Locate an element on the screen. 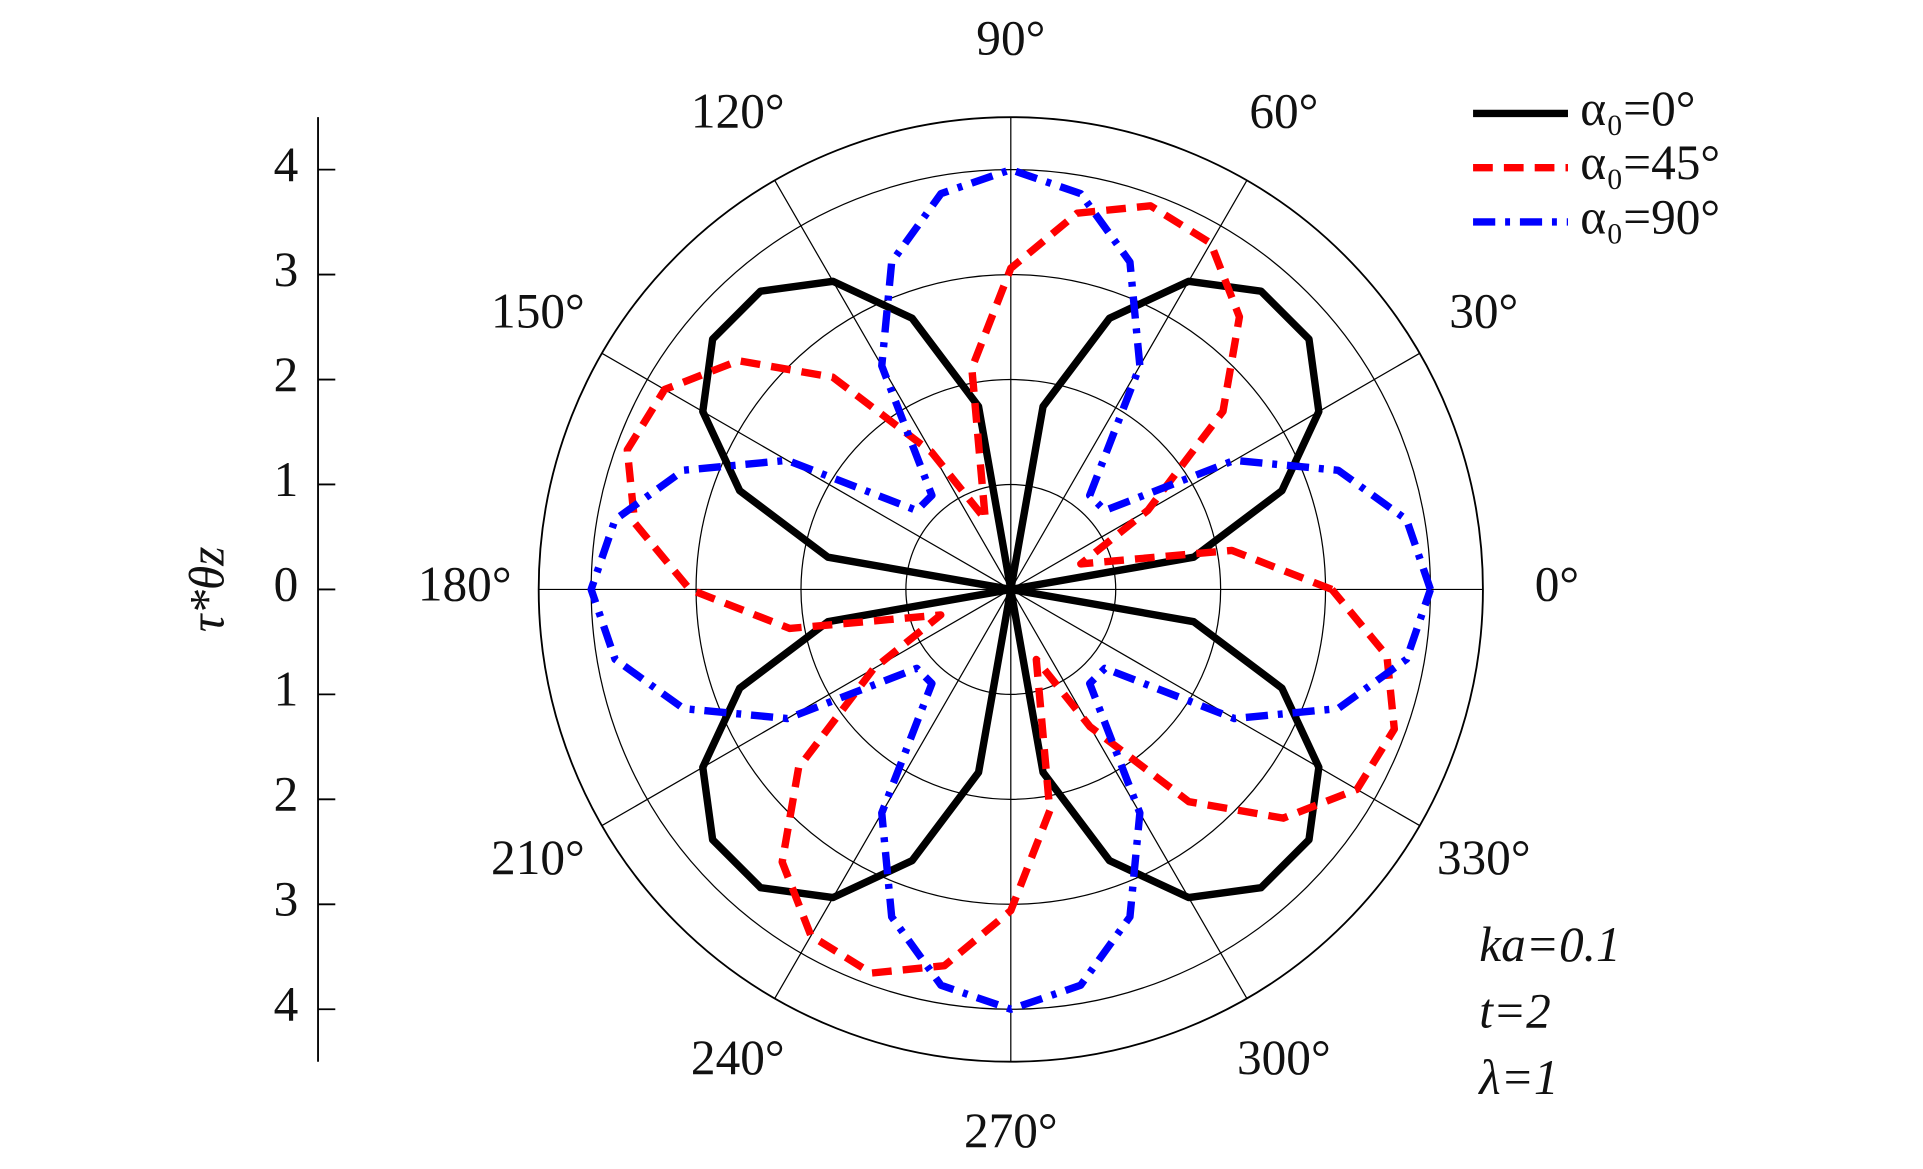 The image size is (1923, 1169). theta-tick-label: 30° is located at coordinates (1483, 311).